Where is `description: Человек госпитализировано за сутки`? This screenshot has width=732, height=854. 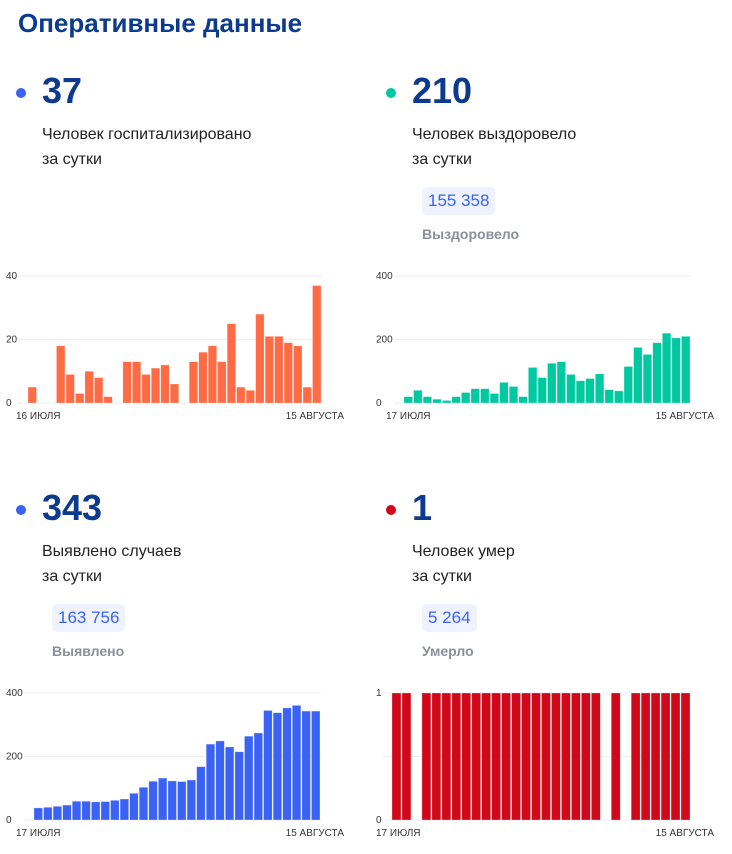
description: Человек госпитализировано за сутки is located at coordinates (182, 147).